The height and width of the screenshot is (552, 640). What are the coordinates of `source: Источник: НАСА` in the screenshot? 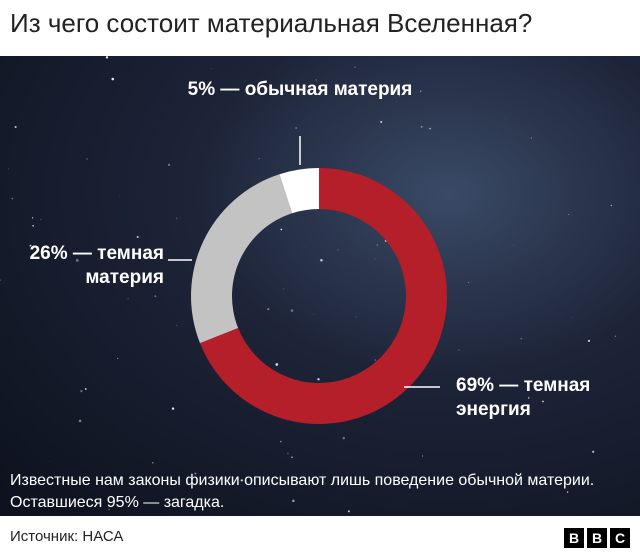 It's located at (67, 536).